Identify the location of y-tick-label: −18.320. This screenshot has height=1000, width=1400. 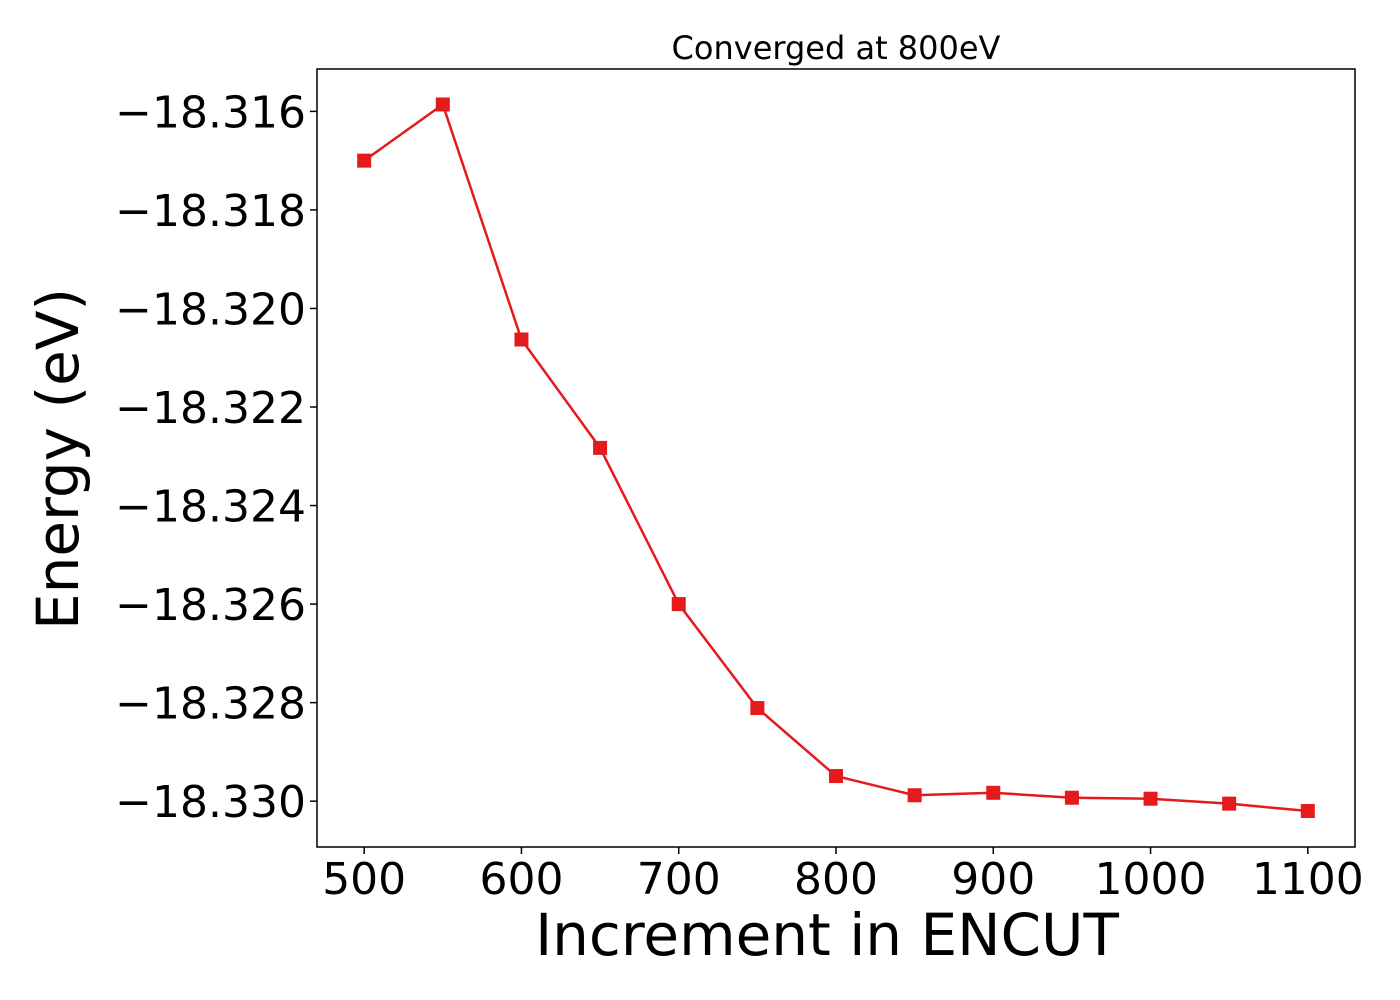
(210, 309).